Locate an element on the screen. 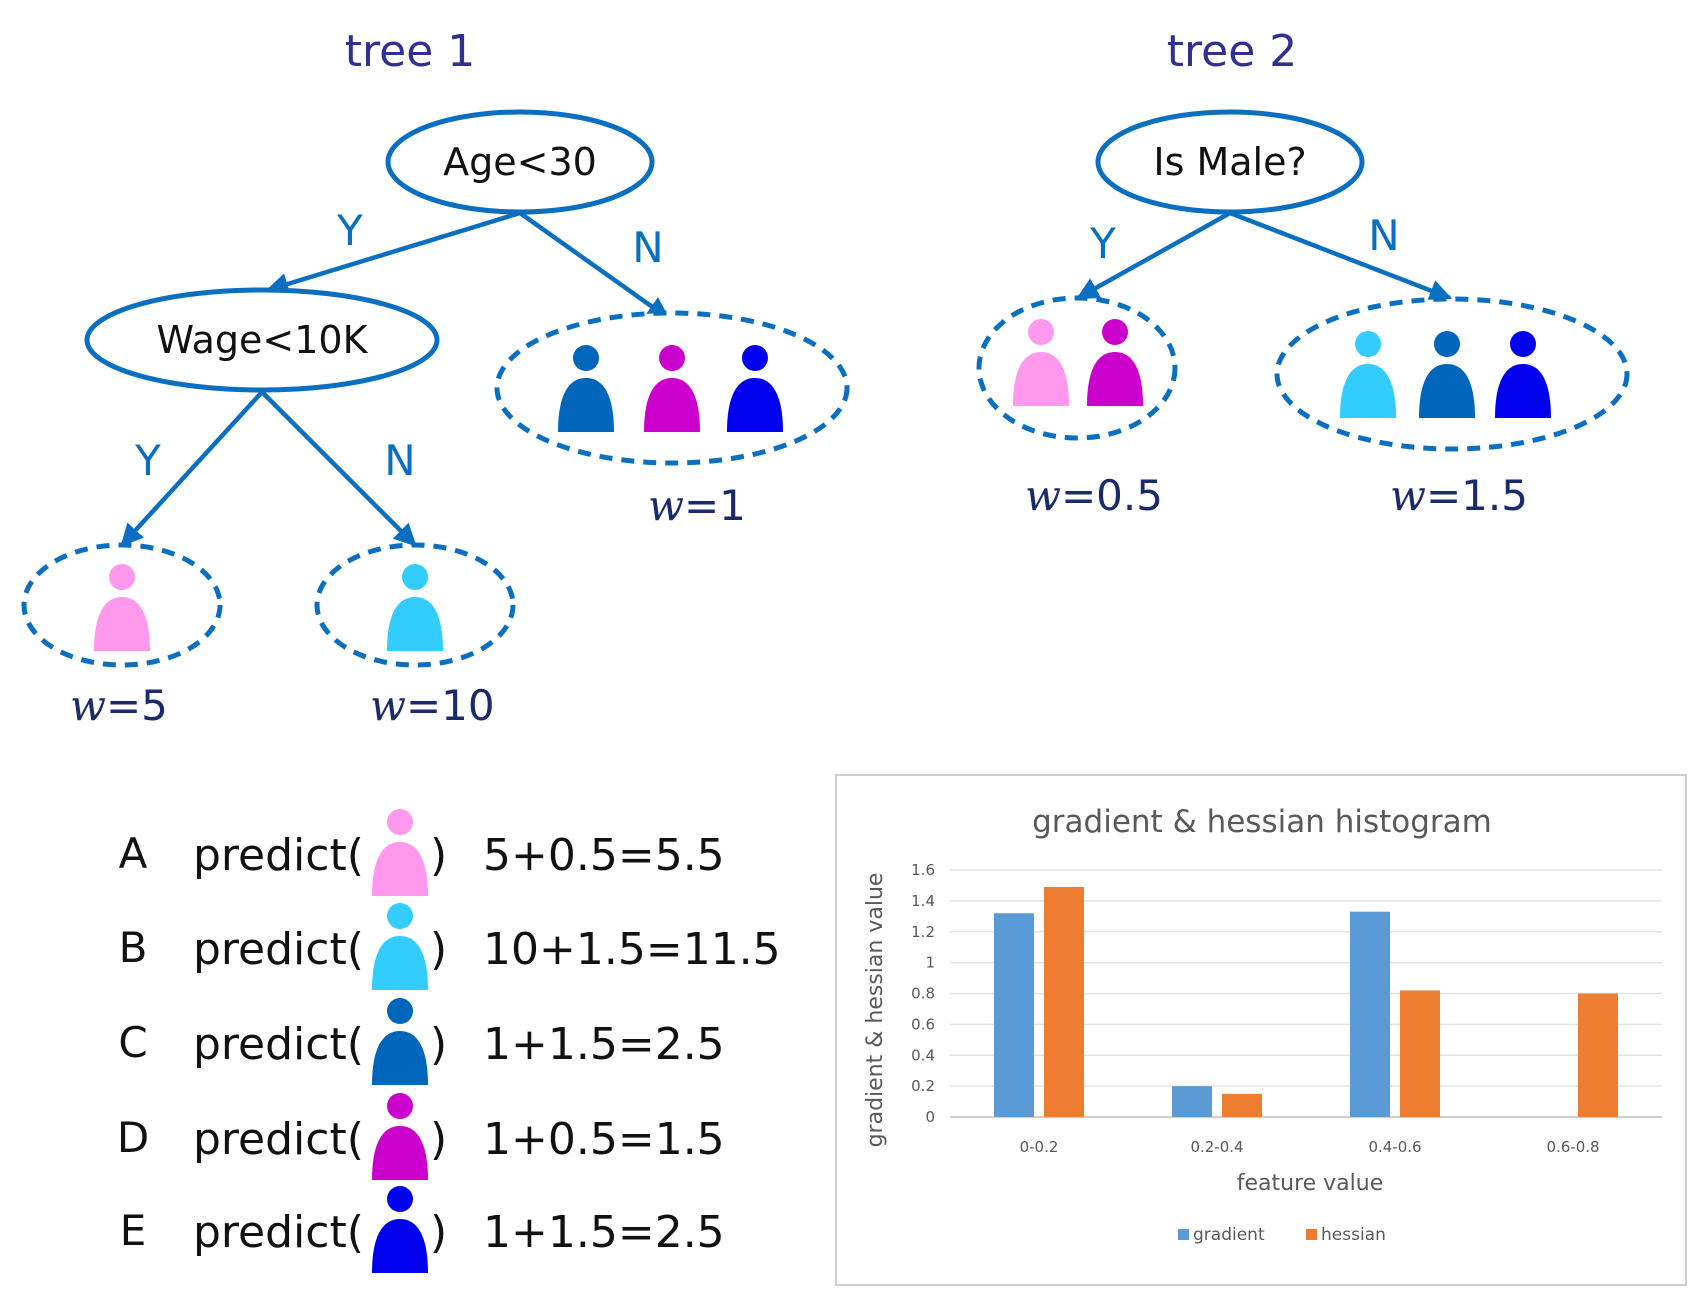 The width and height of the screenshot is (1697, 1297). legend-swatch-hessian is located at coordinates (1311, 1234).